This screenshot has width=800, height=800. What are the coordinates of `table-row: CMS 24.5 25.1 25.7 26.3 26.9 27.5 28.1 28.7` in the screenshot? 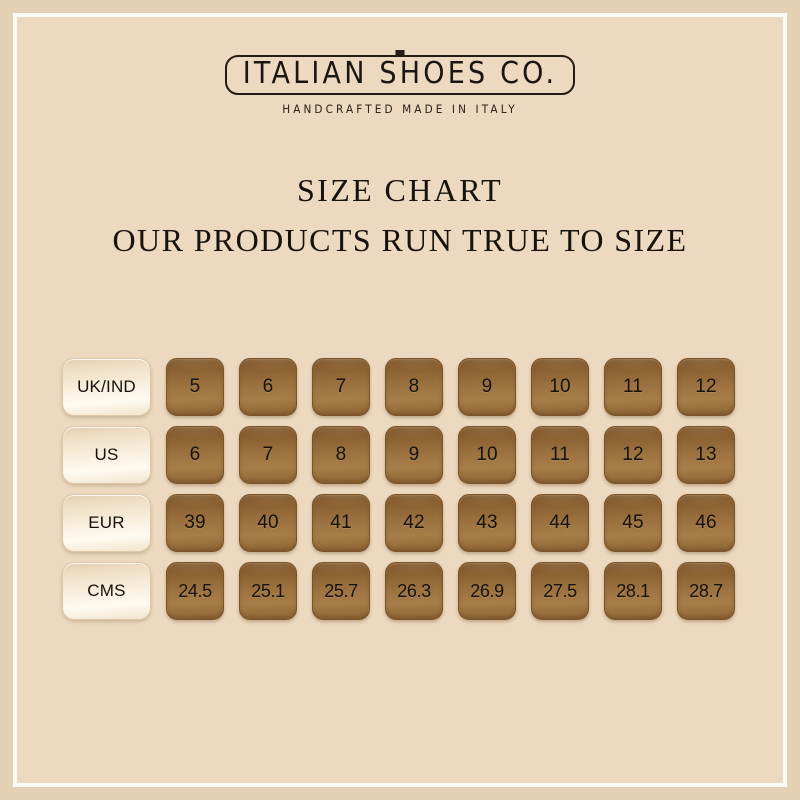 It's located at (400, 591).